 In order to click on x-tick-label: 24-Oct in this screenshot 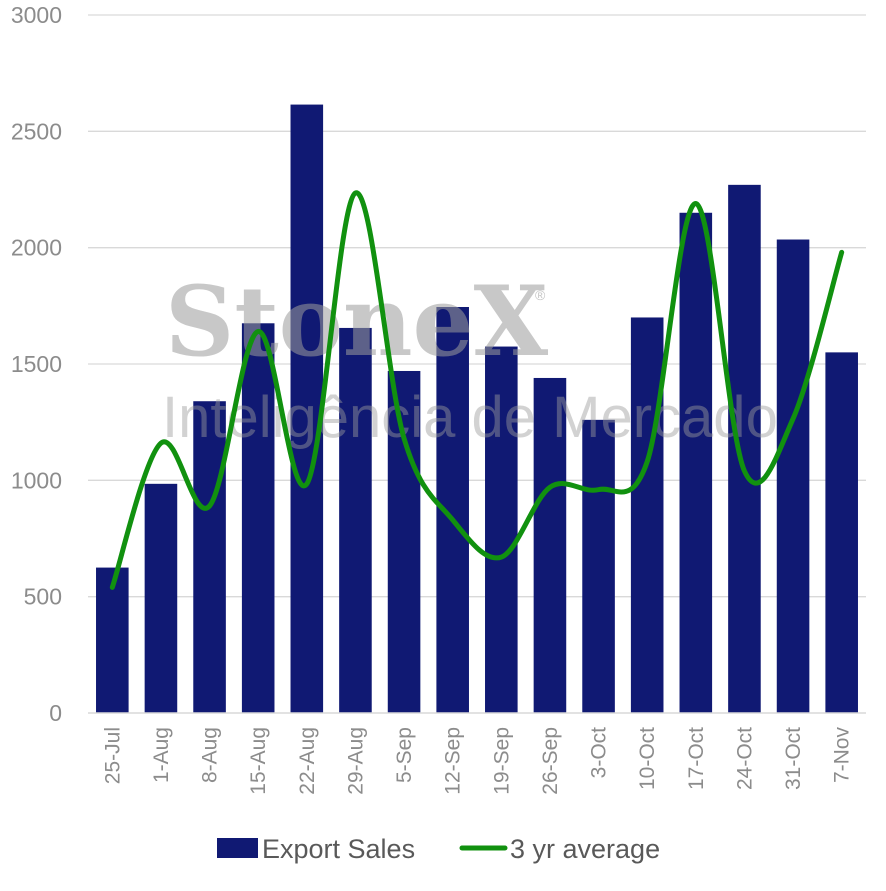, I will do `click(744, 758)`.